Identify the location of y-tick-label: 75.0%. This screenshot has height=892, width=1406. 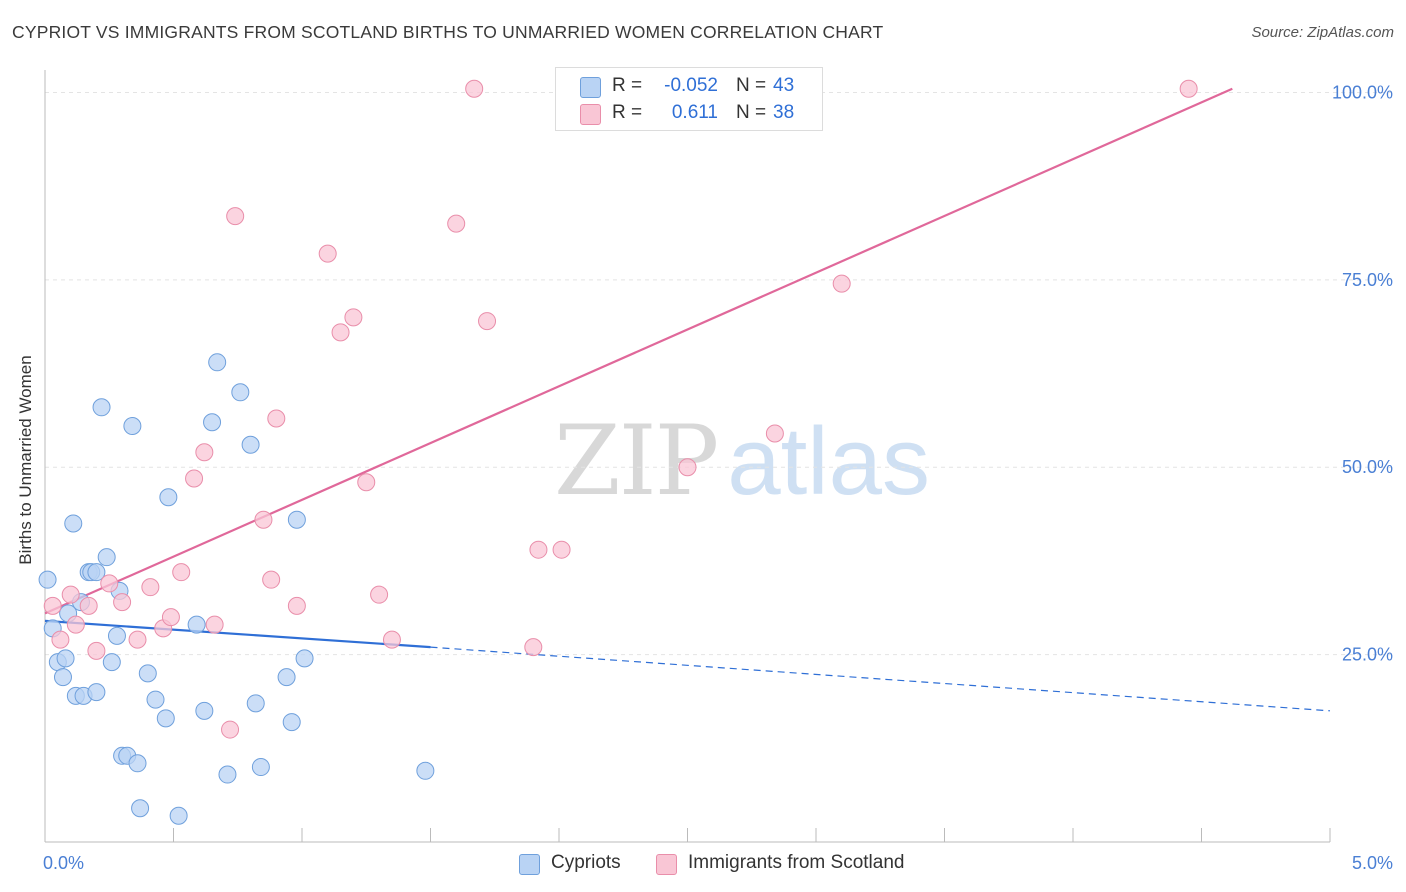
(1367, 280).